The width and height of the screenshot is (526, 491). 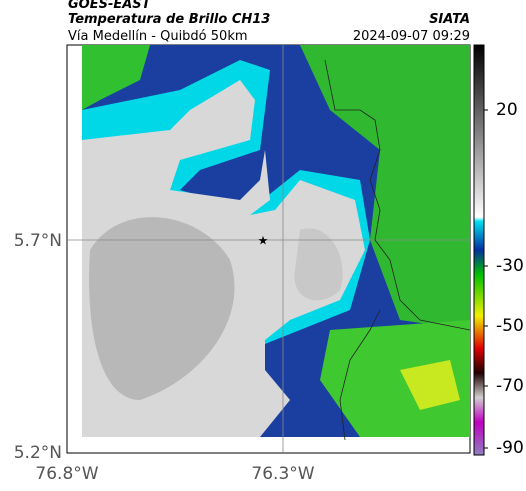 What do you see at coordinates (282, 474) in the screenshot?
I see `lon-tick-label: 76.3°W` at bounding box center [282, 474].